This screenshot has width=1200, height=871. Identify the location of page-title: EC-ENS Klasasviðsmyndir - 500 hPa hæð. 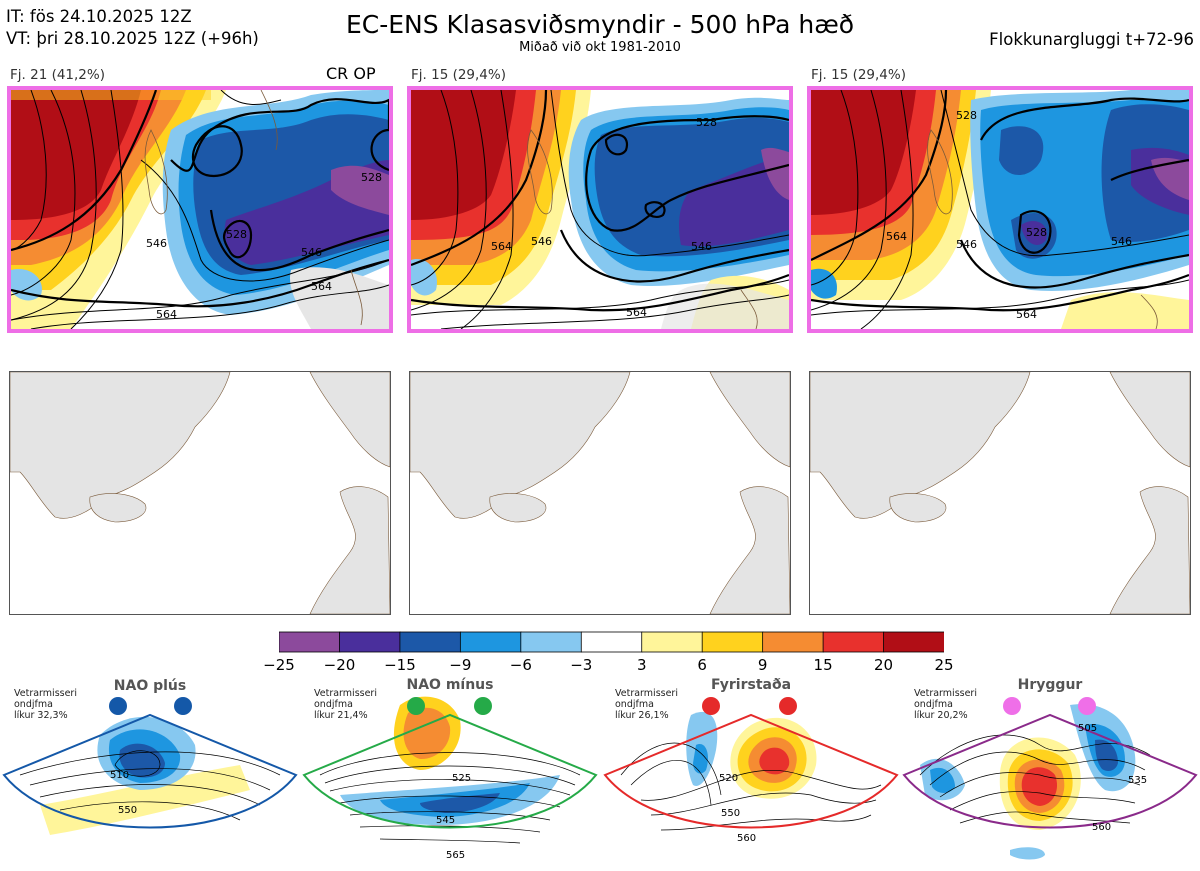
(600, 24).